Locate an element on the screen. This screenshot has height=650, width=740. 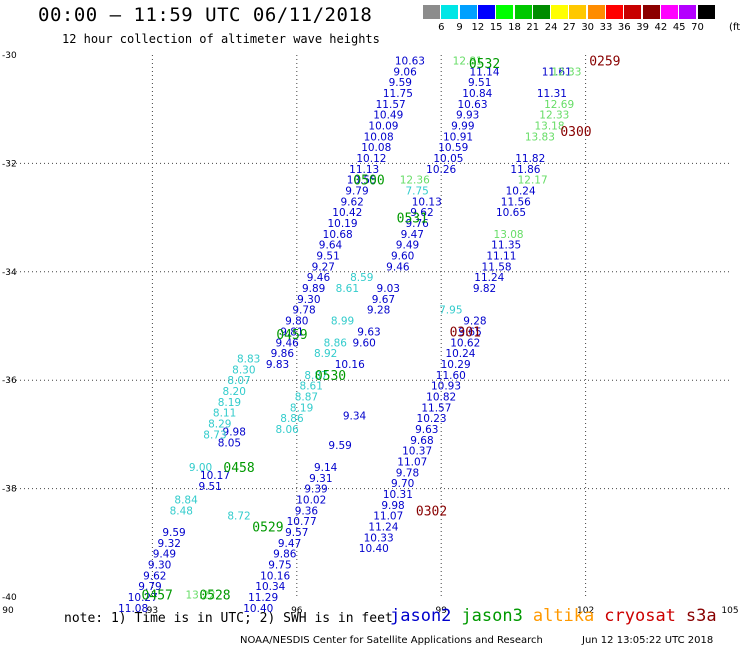
y-tick-label: -38 is located at coordinates (9, 490).